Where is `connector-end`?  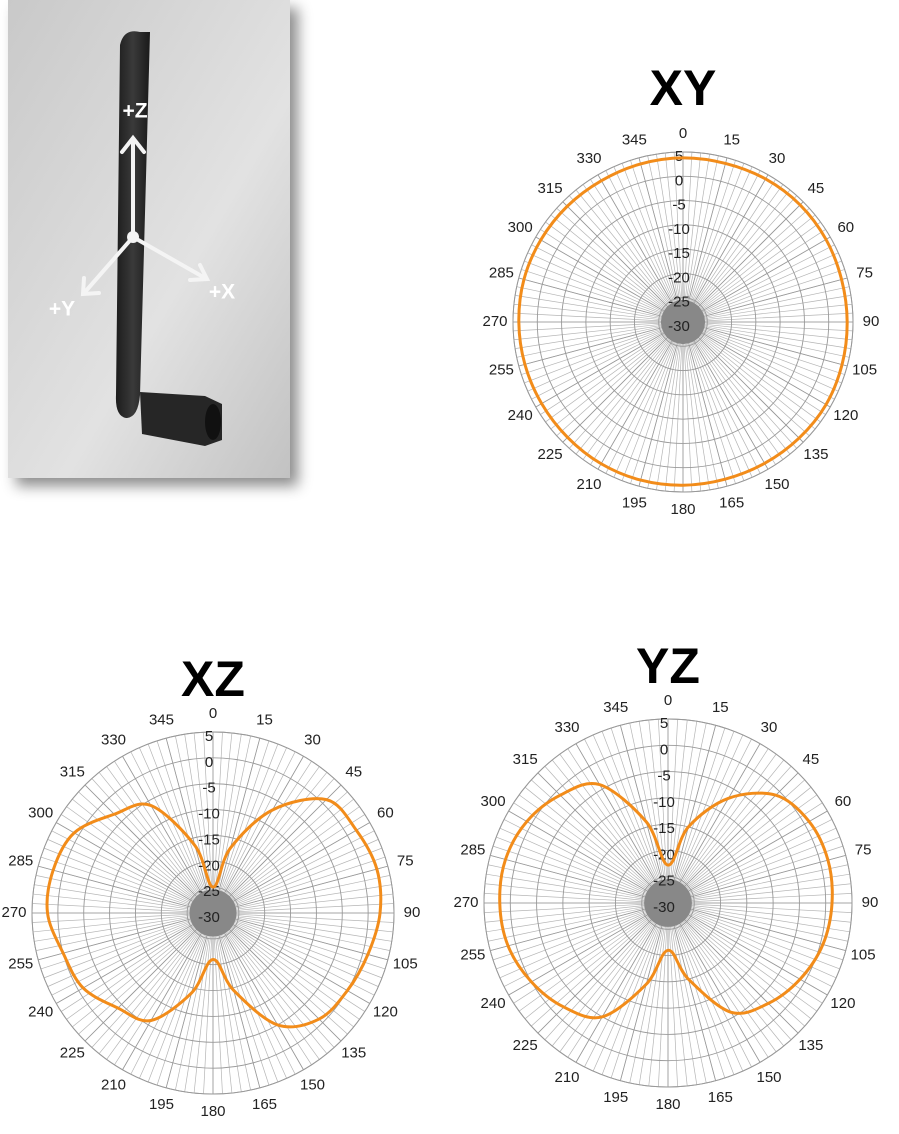
connector-end is located at coordinates (213, 422).